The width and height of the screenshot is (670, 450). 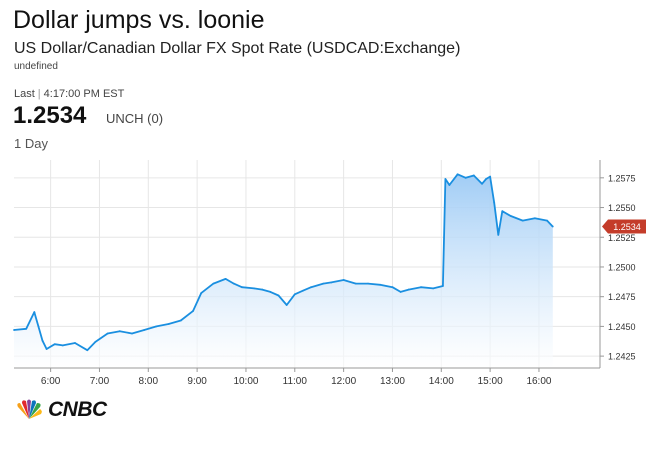 What do you see at coordinates (50, 115) in the screenshot?
I see `last-price: 1.2534` at bounding box center [50, 115].